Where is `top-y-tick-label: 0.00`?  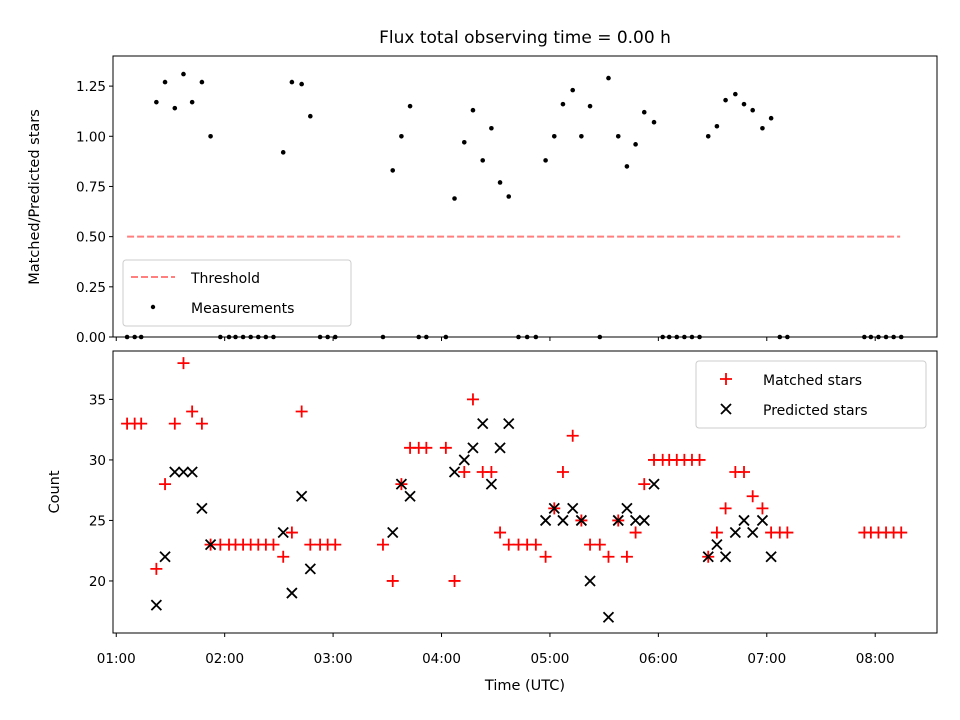
top-y-tick-label: 0.00 is located at coordinates (91, 338).